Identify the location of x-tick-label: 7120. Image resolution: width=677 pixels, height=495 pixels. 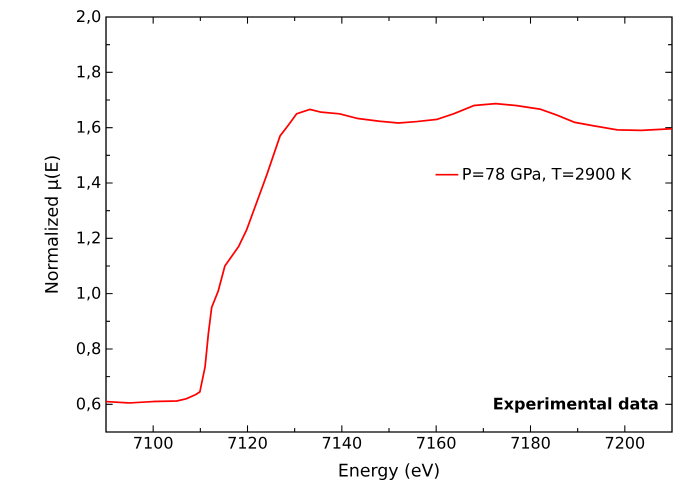
(247, 442).